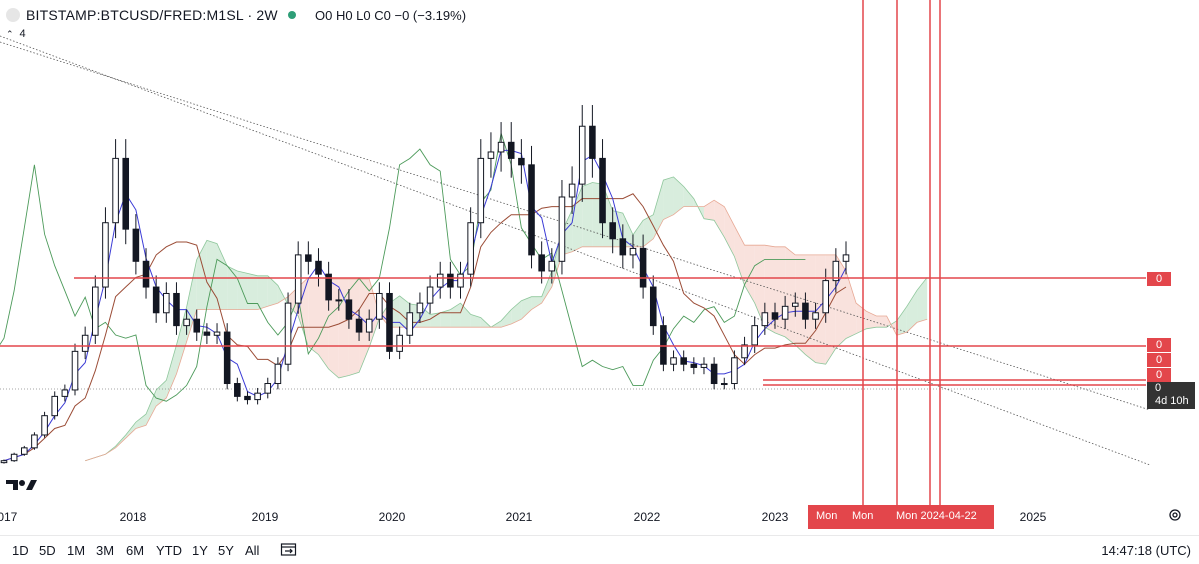  I want to click on range-1y-button: 1Y, so click(200, 550).